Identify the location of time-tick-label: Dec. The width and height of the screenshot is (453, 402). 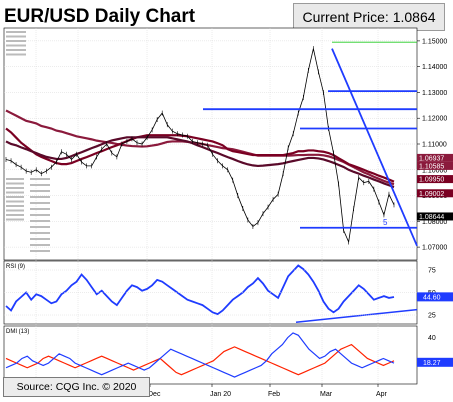
(154, 394).